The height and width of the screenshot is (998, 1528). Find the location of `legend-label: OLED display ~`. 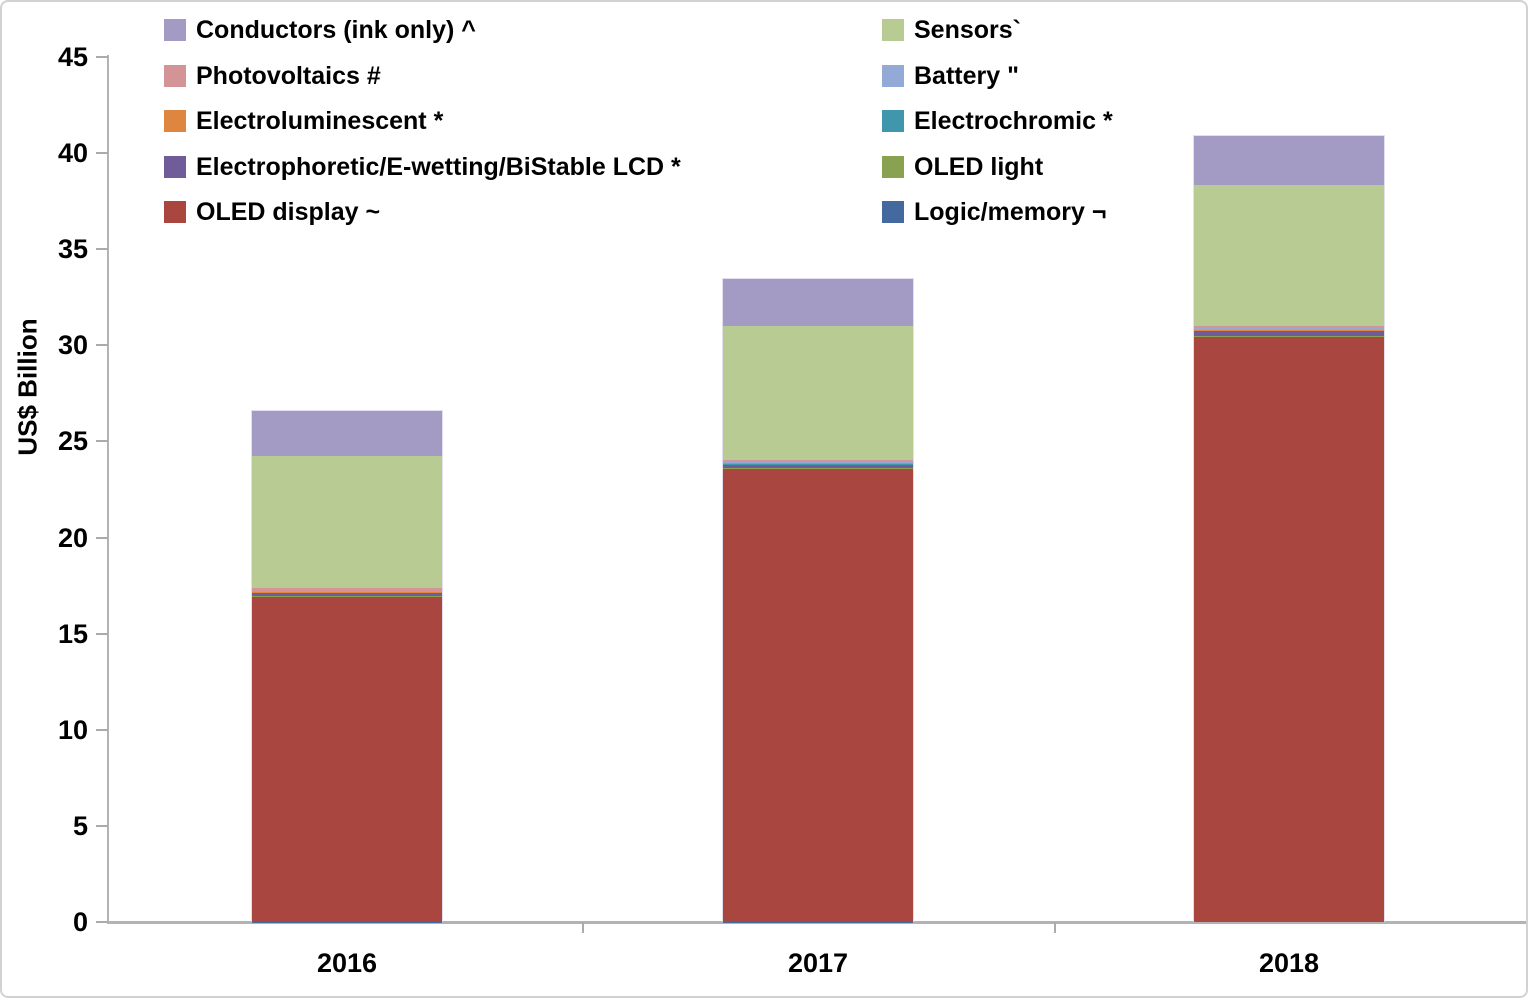

legend-label: OLED display ~ is located at coordinates (288, 212).